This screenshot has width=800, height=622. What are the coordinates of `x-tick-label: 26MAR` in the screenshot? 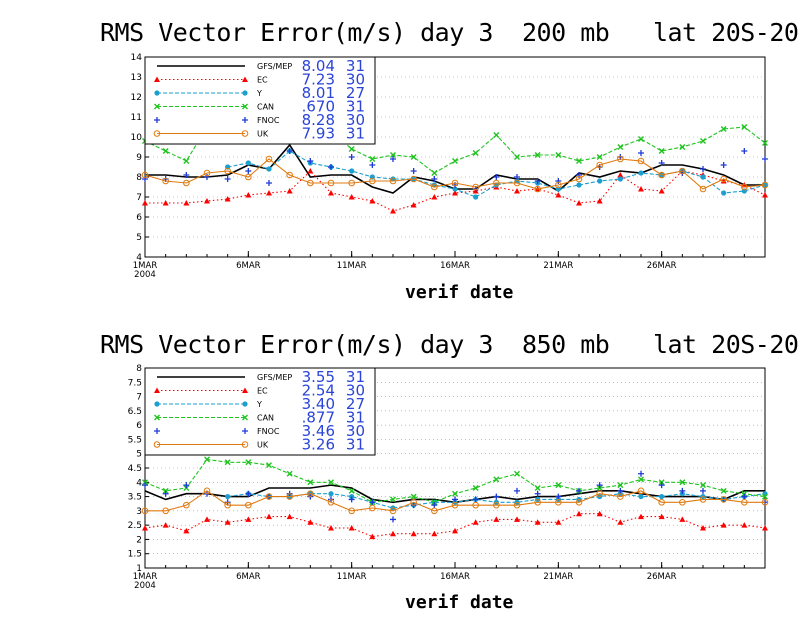 It's located at (662, 577).